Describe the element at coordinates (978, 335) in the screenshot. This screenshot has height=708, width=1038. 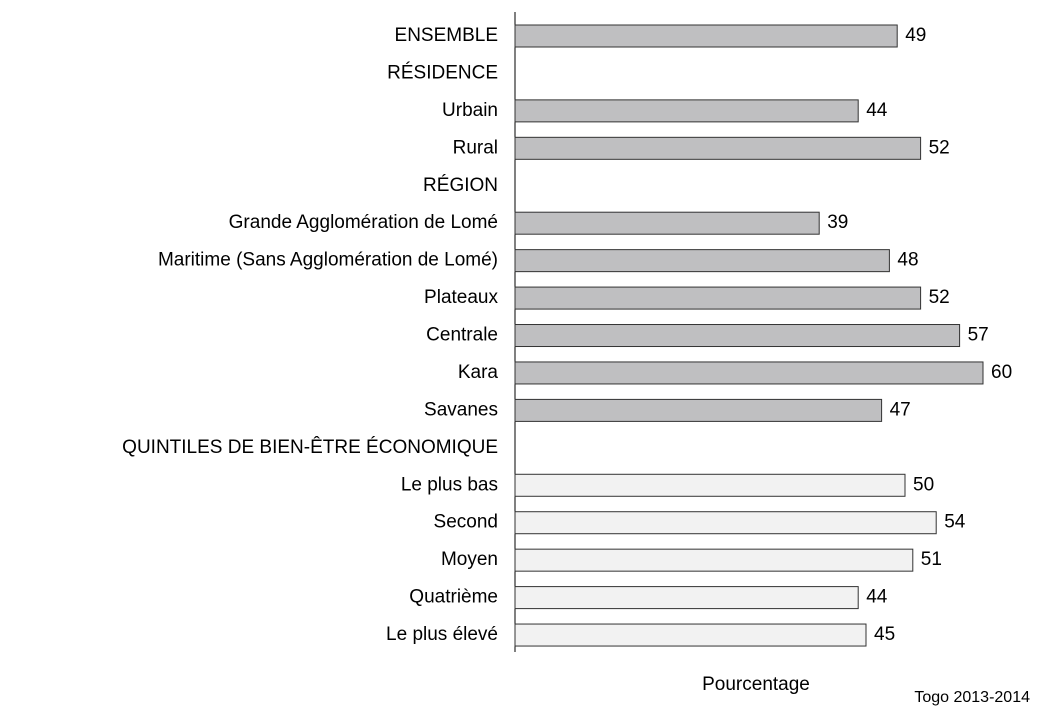
I see `value-label: 57` at that location.